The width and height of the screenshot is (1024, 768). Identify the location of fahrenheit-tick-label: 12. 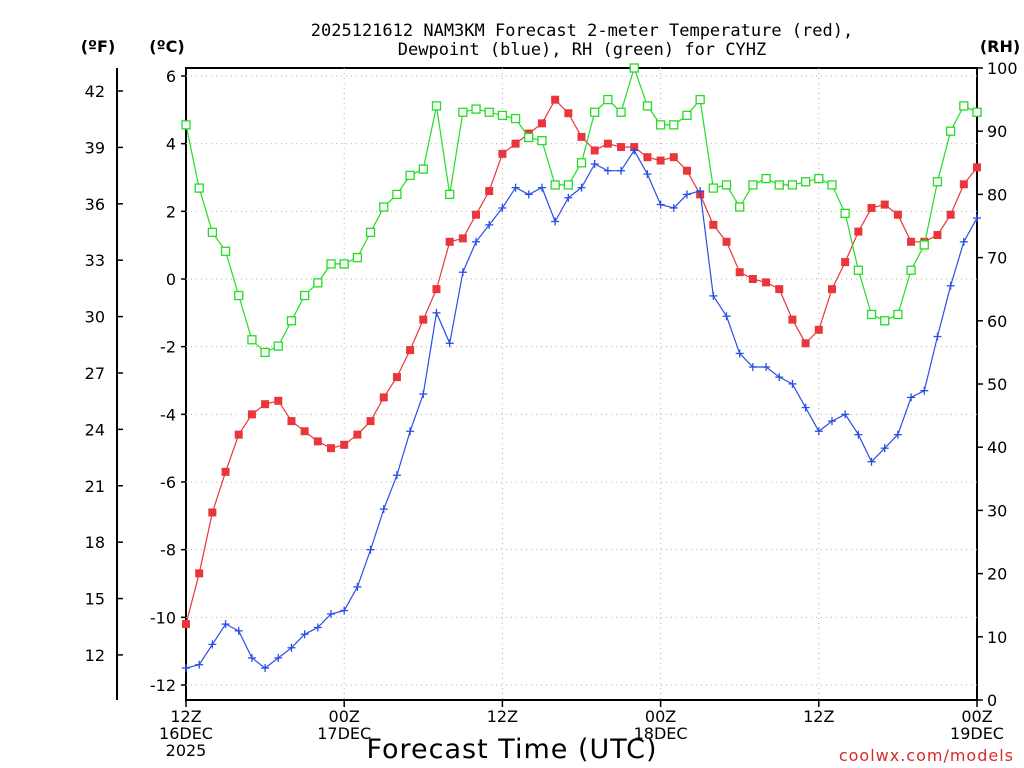
(95, 655).